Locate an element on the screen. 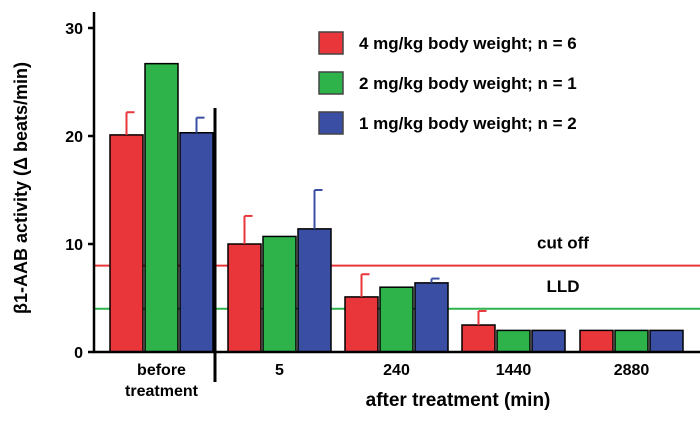 The image size is (700, 427). legend-label: 1 mg/kg body weight; n = 2 is located at coordinates (468, 123).